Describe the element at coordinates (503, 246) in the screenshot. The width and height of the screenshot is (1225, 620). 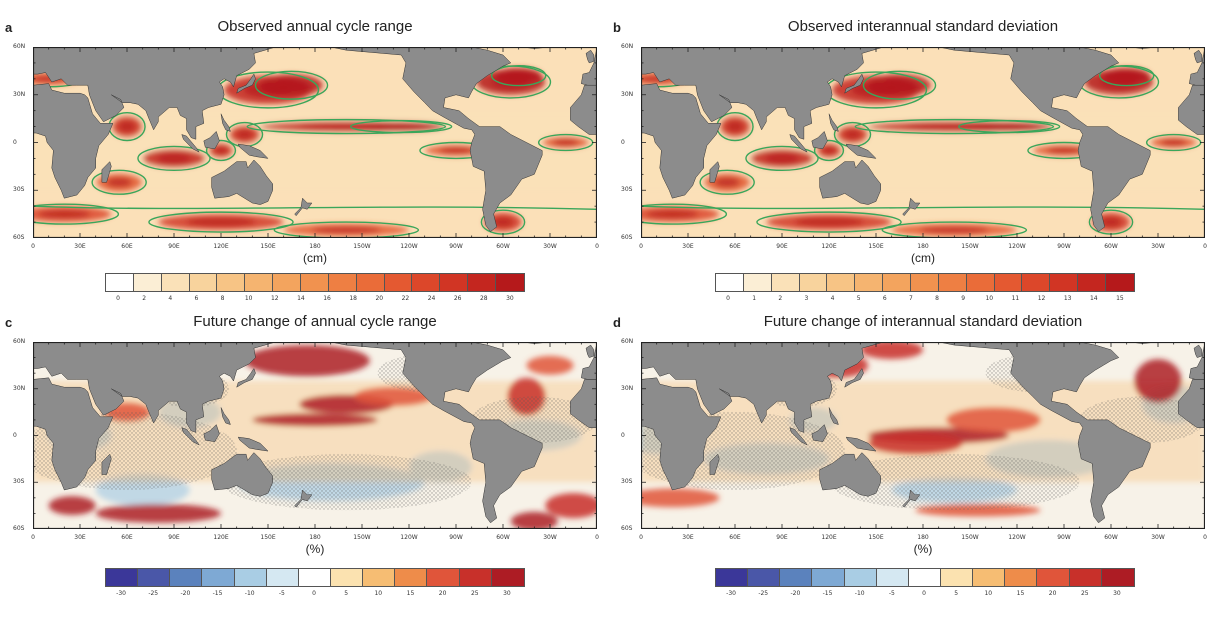
I see `lon-tick-label: 60W` at that location.